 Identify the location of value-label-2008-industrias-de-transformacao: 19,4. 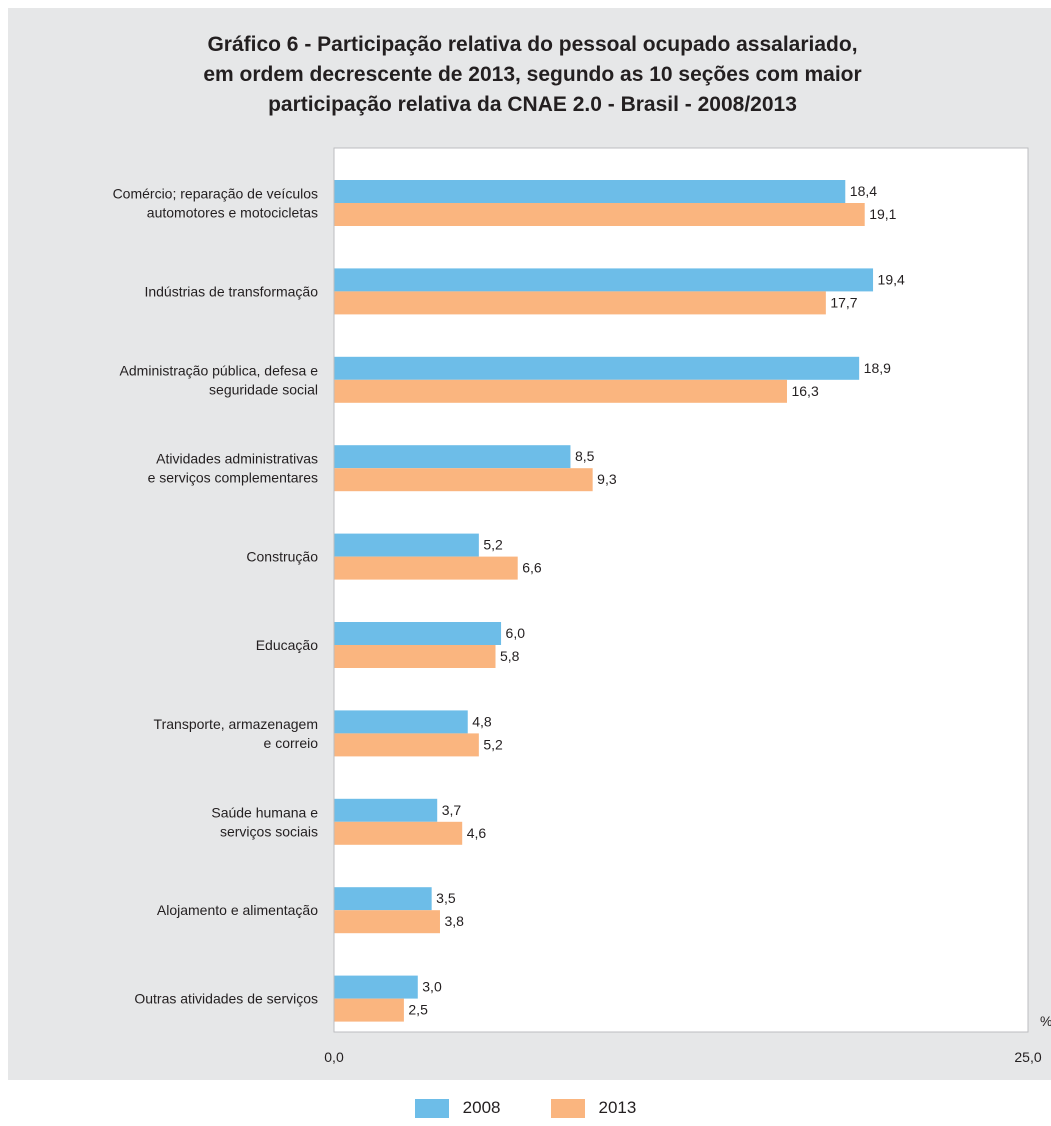
(891, 279).